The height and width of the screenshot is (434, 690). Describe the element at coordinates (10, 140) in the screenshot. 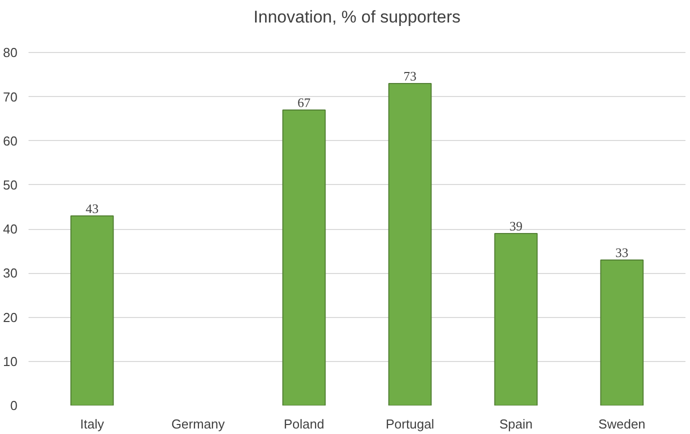

I see `y-tick-label: 60` at that location.